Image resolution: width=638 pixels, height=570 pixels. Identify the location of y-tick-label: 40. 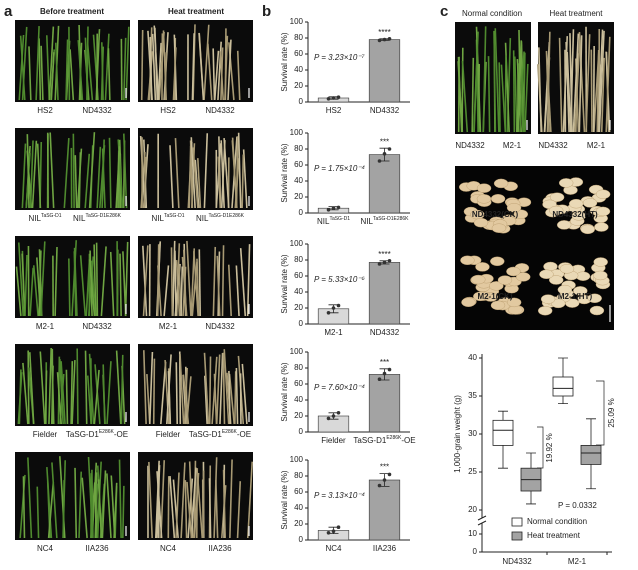
(298, 180).